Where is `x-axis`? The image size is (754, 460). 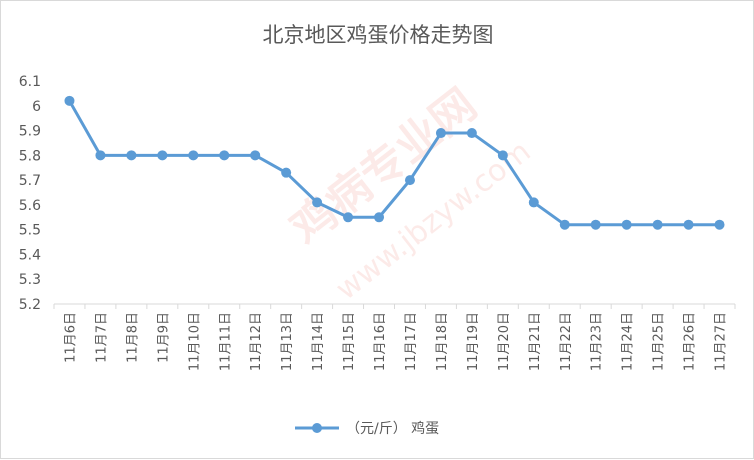
x-axis is located at coordinates (394, 306).